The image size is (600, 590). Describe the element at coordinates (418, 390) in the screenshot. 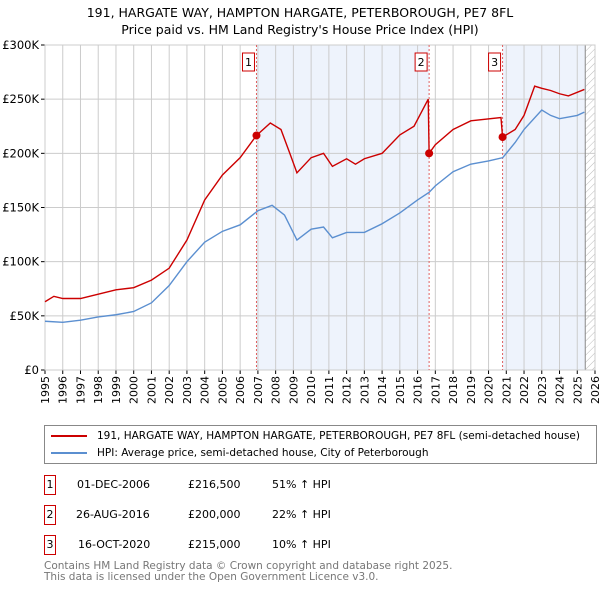

I see `x-tick-label: 2016` at that location.